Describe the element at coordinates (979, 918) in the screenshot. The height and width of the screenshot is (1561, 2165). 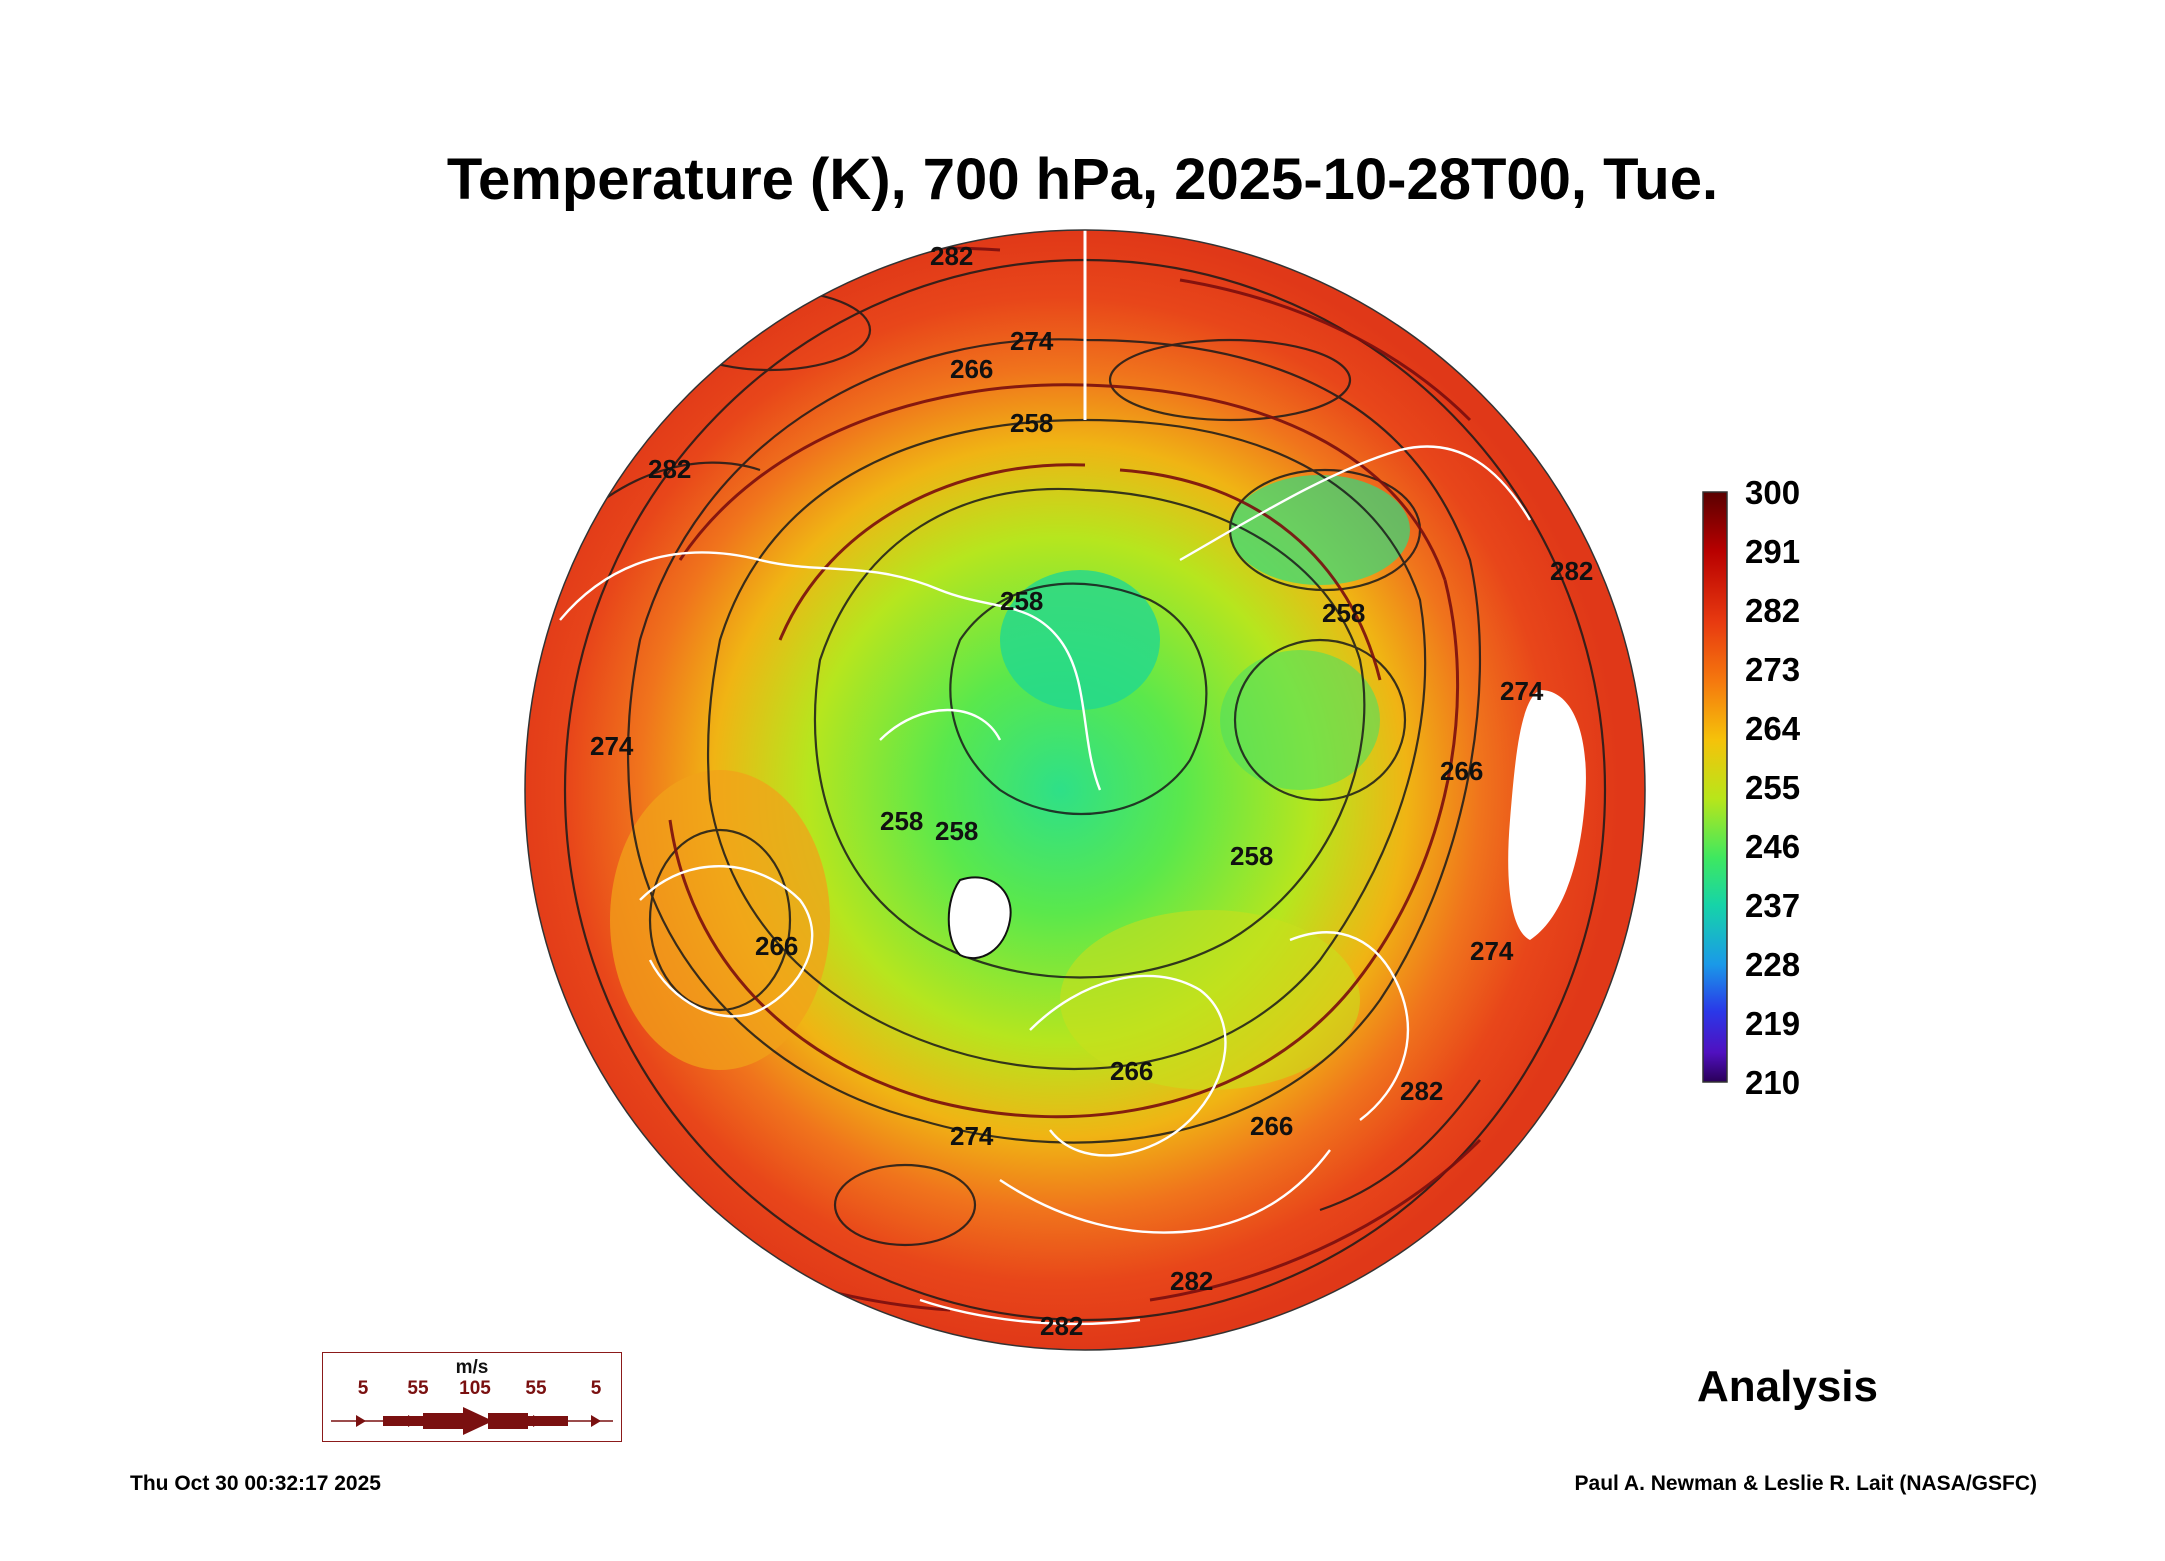
I see `ice-sheet` at that location.